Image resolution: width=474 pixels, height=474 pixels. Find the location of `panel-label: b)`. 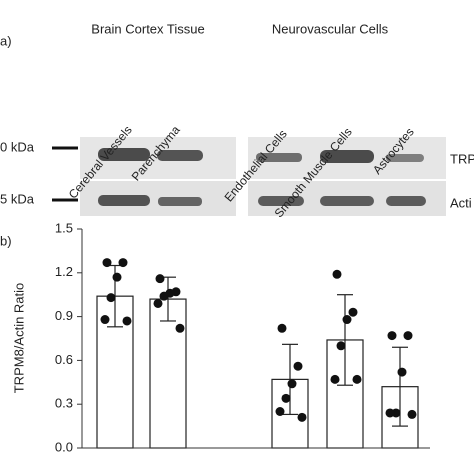

panel-label: b) is located at coordinates (6, 240).